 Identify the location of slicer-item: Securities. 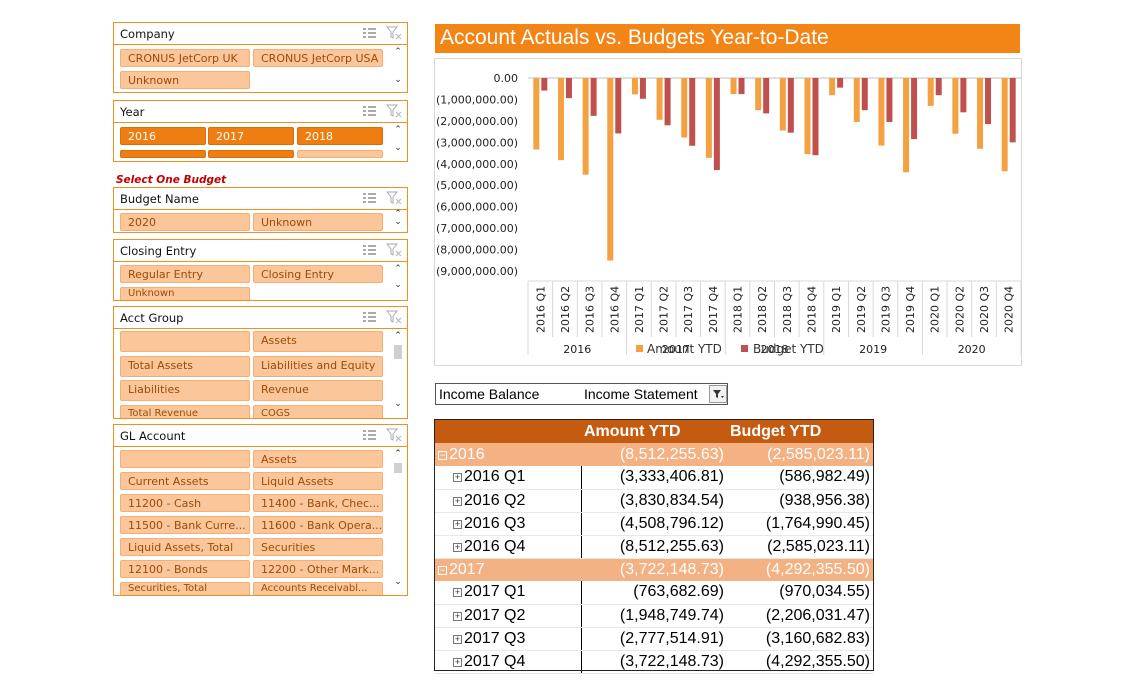
(318, 547).